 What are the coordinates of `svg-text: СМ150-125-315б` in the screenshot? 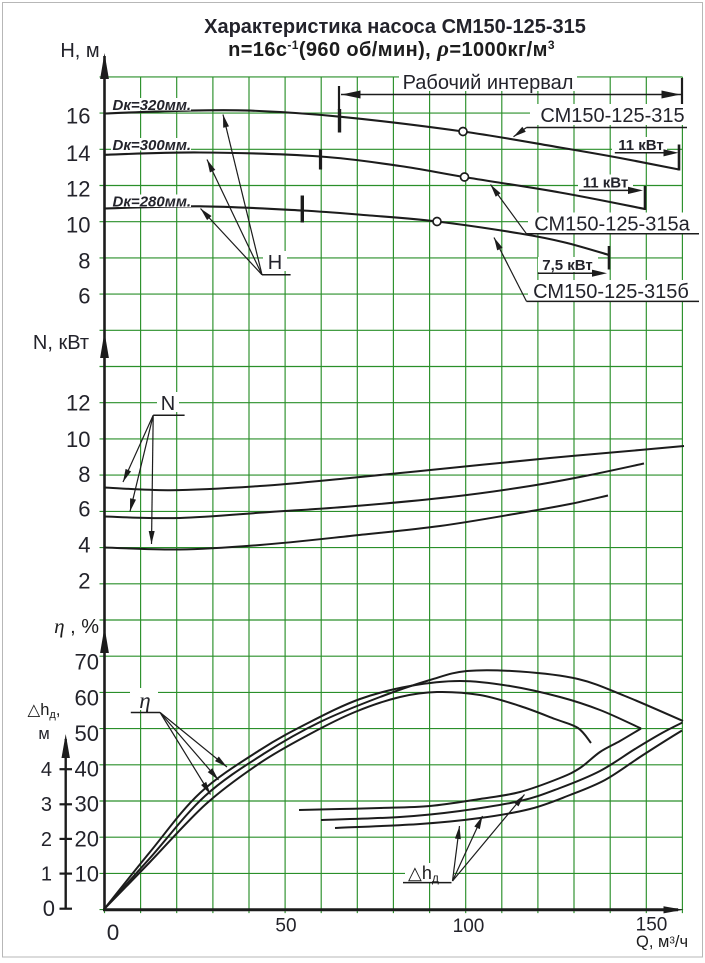 It's located at (611, 292).